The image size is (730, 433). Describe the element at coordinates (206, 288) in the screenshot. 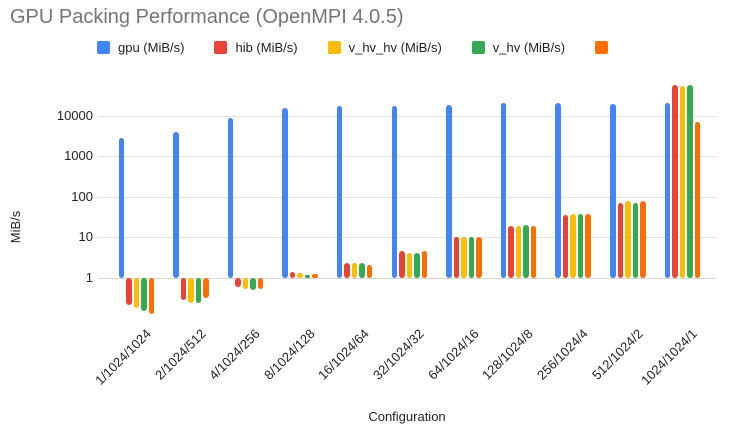

I see `bar-series5-2/1024/512` at that location.